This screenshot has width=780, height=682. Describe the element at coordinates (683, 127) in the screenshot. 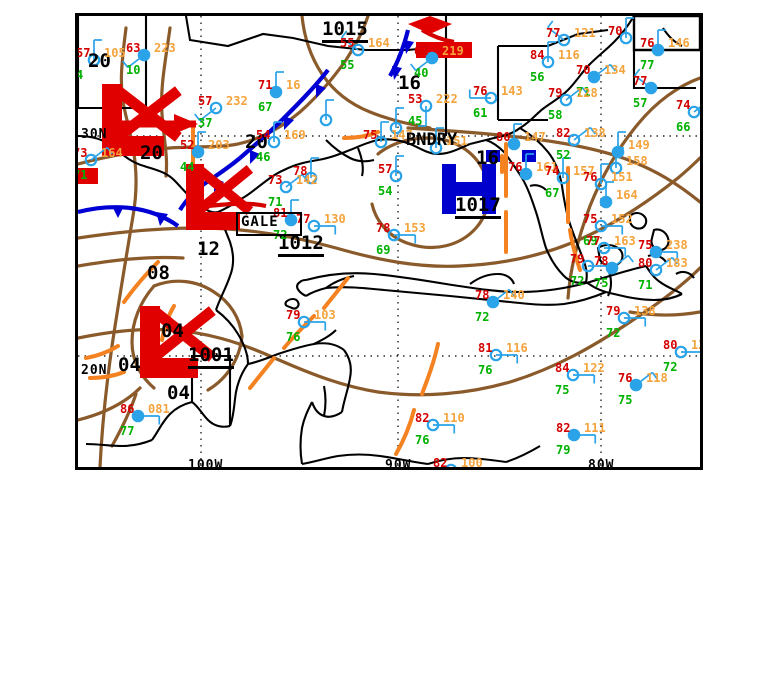

I see `station-dewpoint: 66` at that location.